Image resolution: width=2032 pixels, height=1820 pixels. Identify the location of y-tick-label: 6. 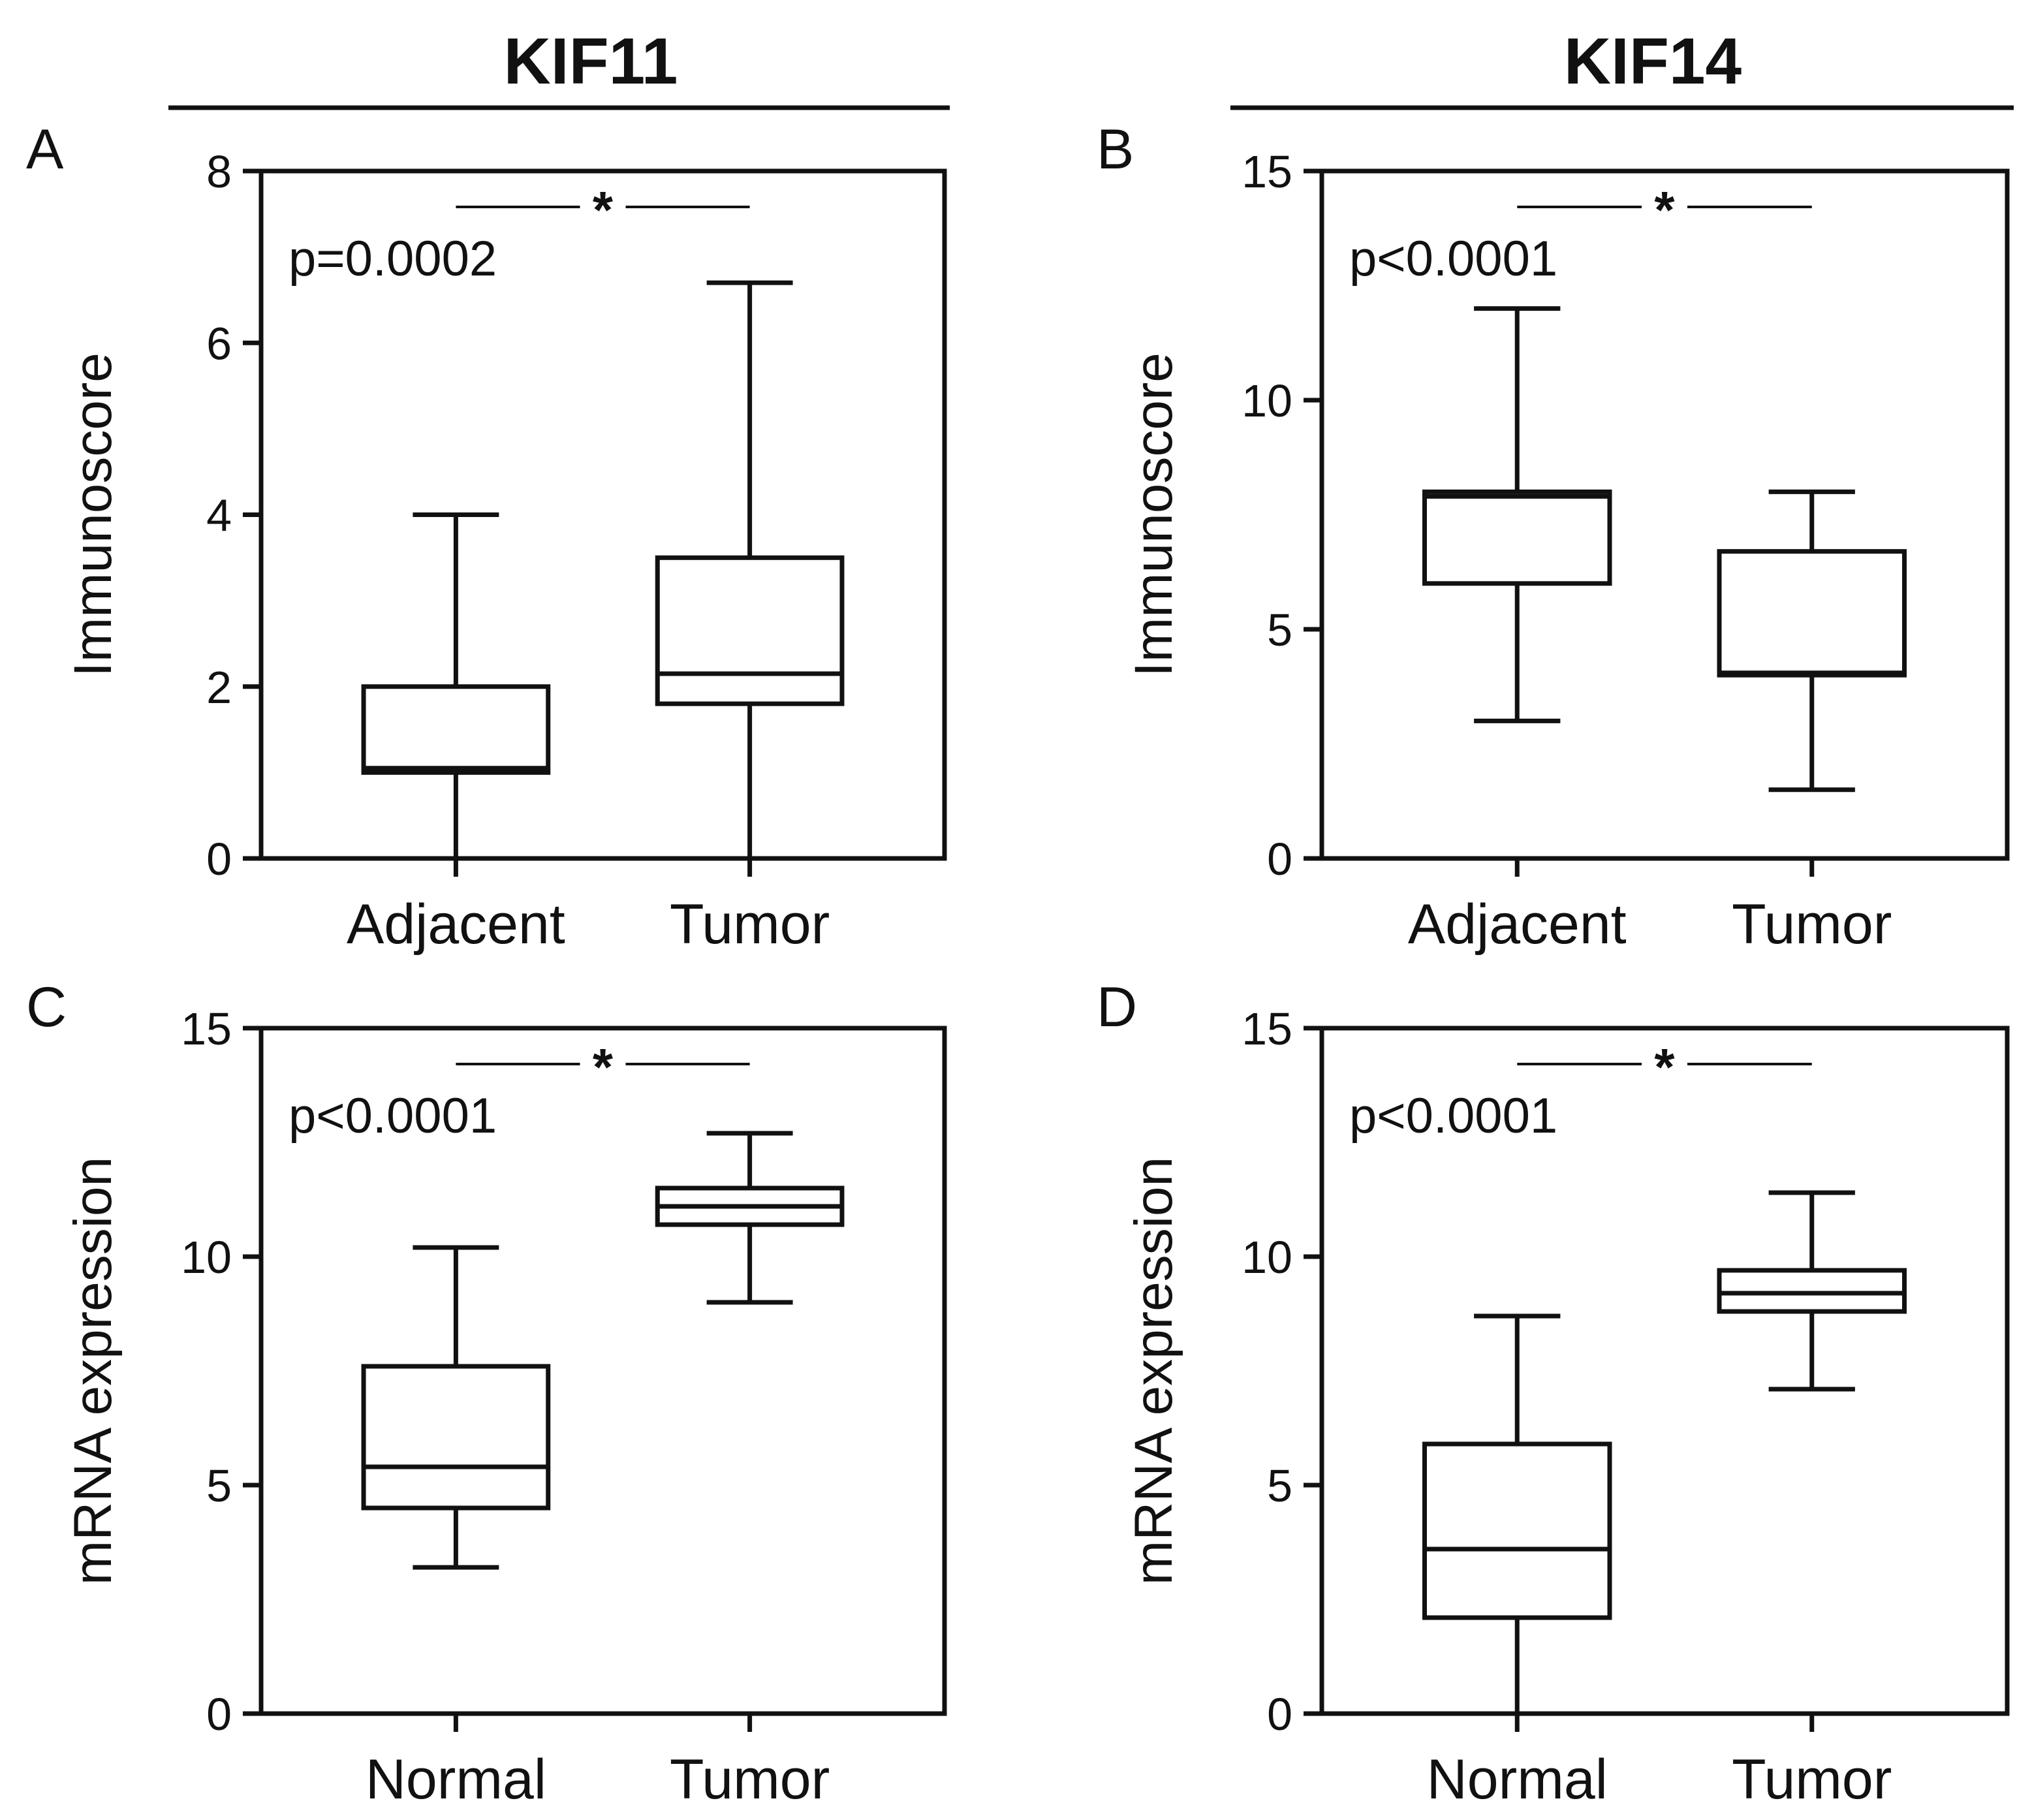
(219, 344).